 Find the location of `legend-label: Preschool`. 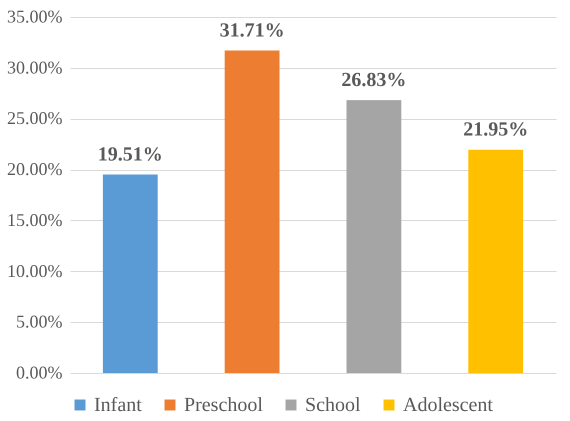

legend-label: Preschool is located at coordinates (224, 405).